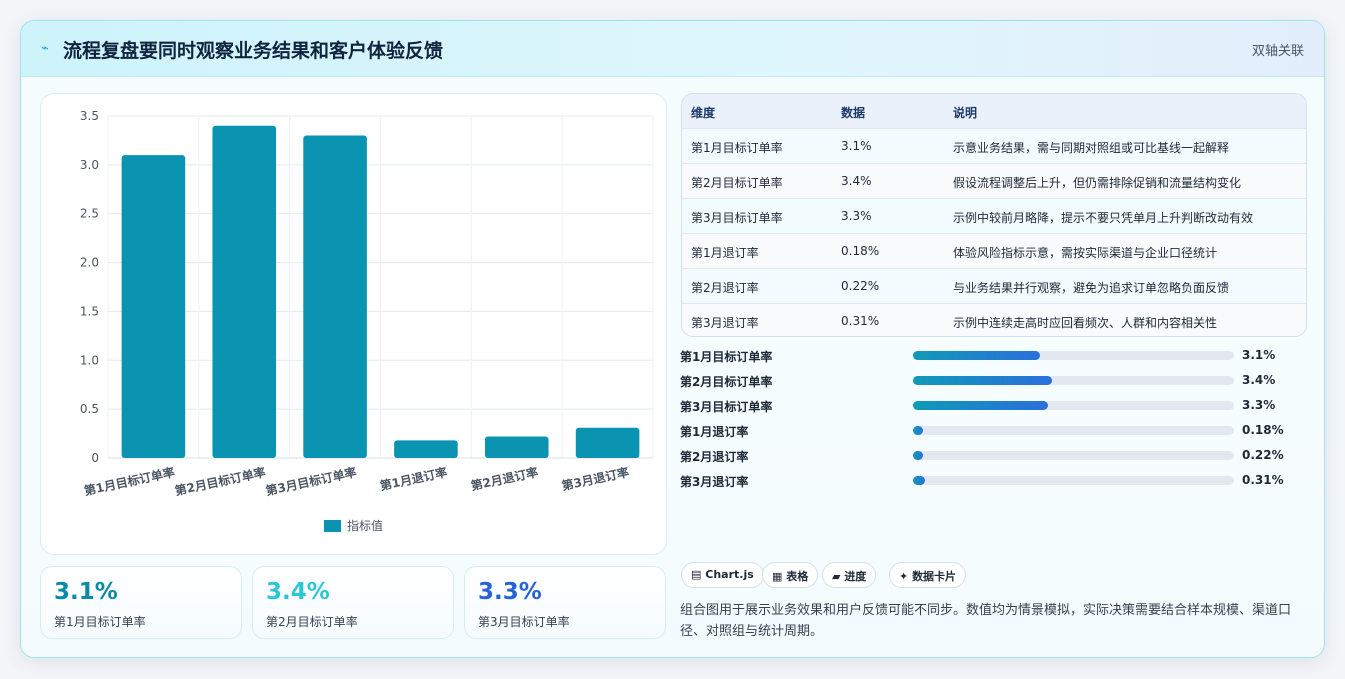  I want to click on progress-row: 第2月目标订单率 3.4%, so click(1000, 381).